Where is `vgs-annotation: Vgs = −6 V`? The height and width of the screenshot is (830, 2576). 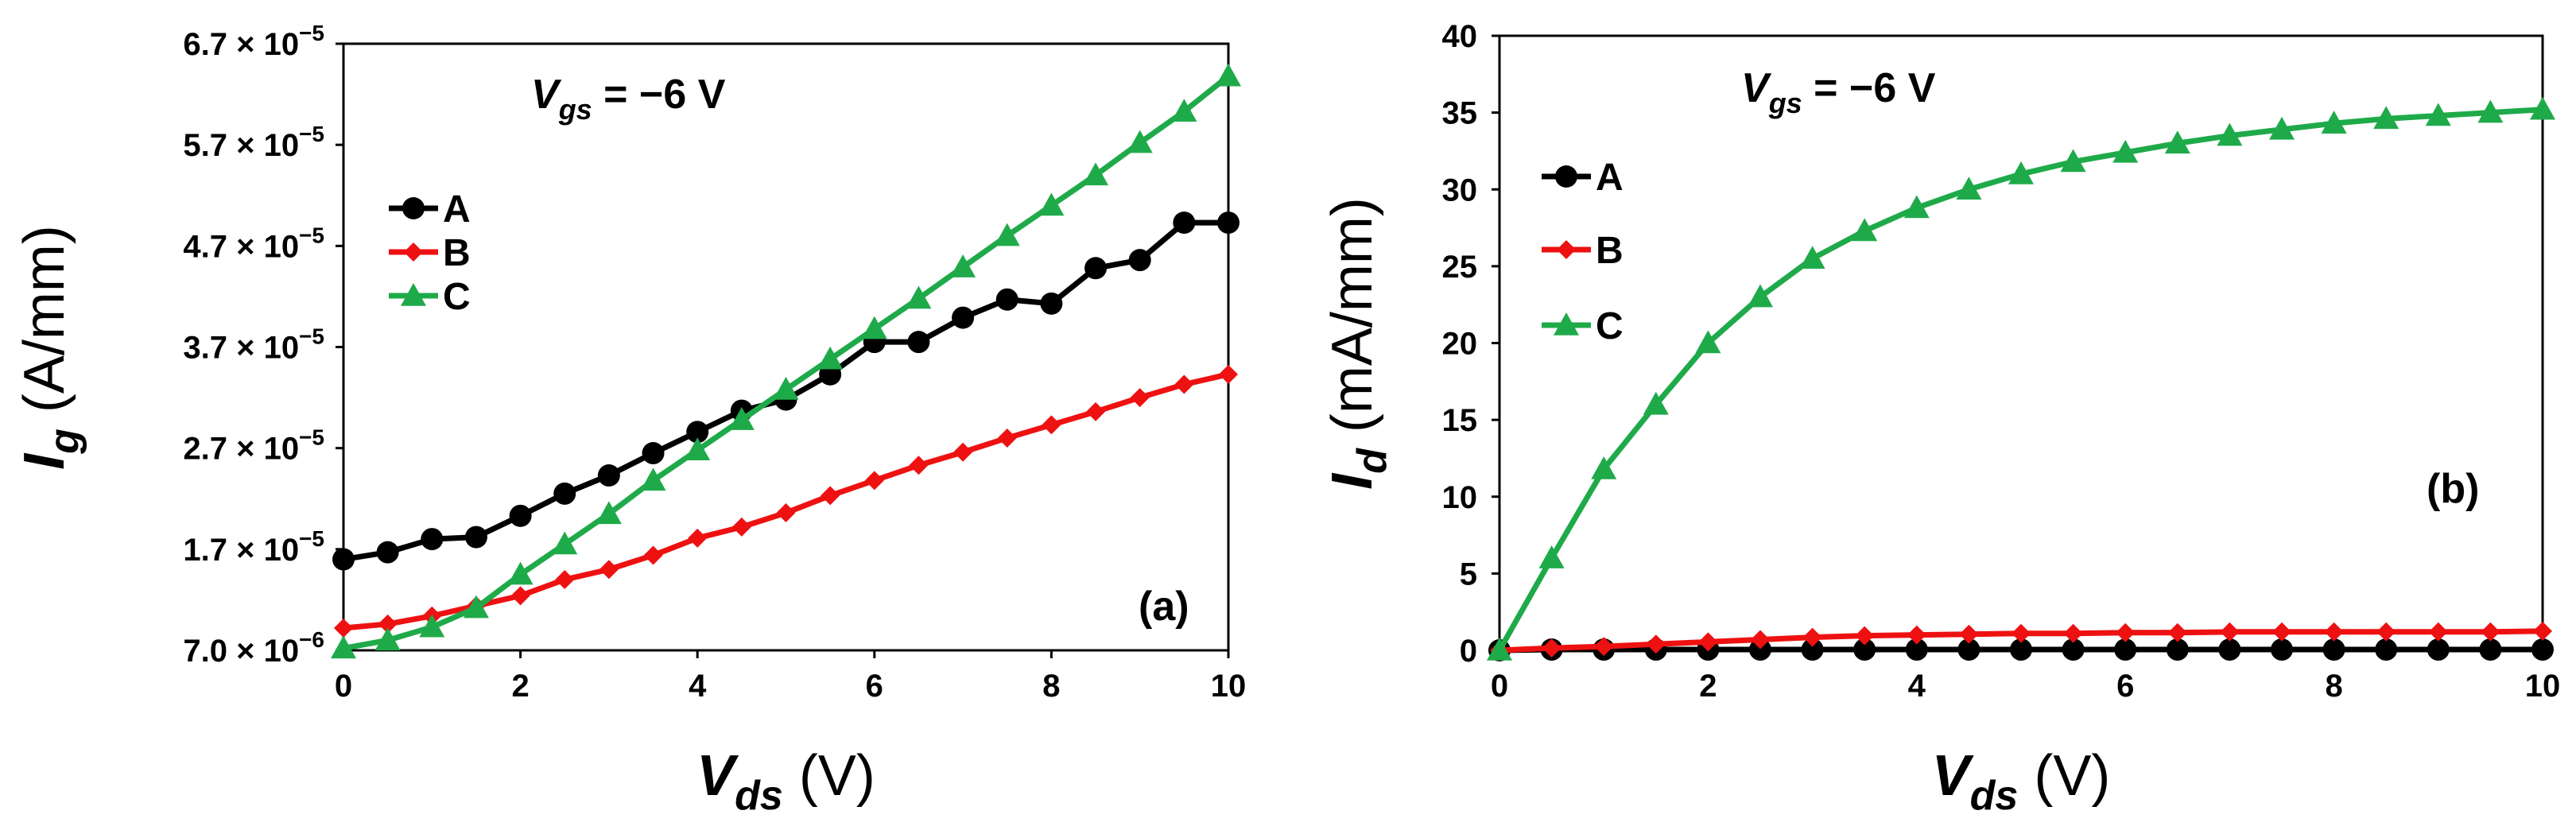 vgs-annotation: Vgs = −6 V is located at coordinates (628, 99).